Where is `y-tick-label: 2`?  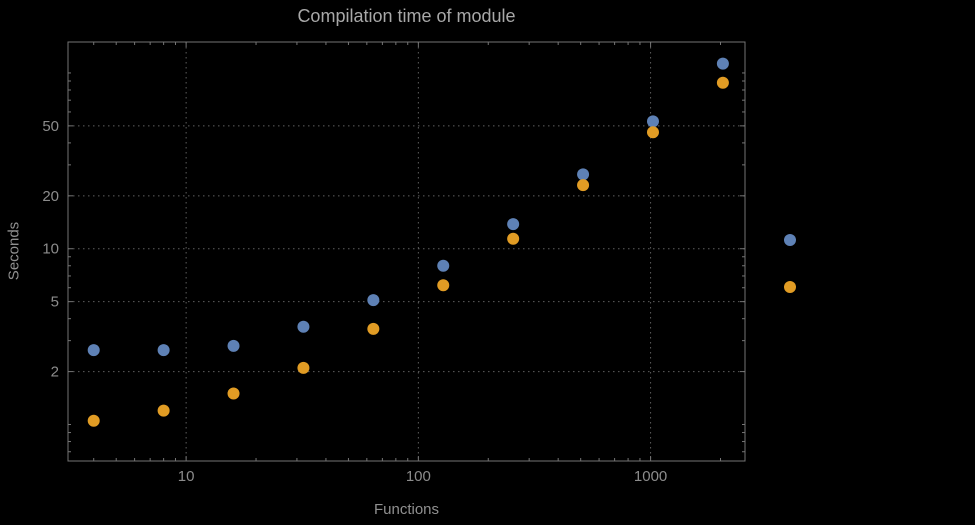 y-tick-label: 2 is located at coordinates (55, 372).